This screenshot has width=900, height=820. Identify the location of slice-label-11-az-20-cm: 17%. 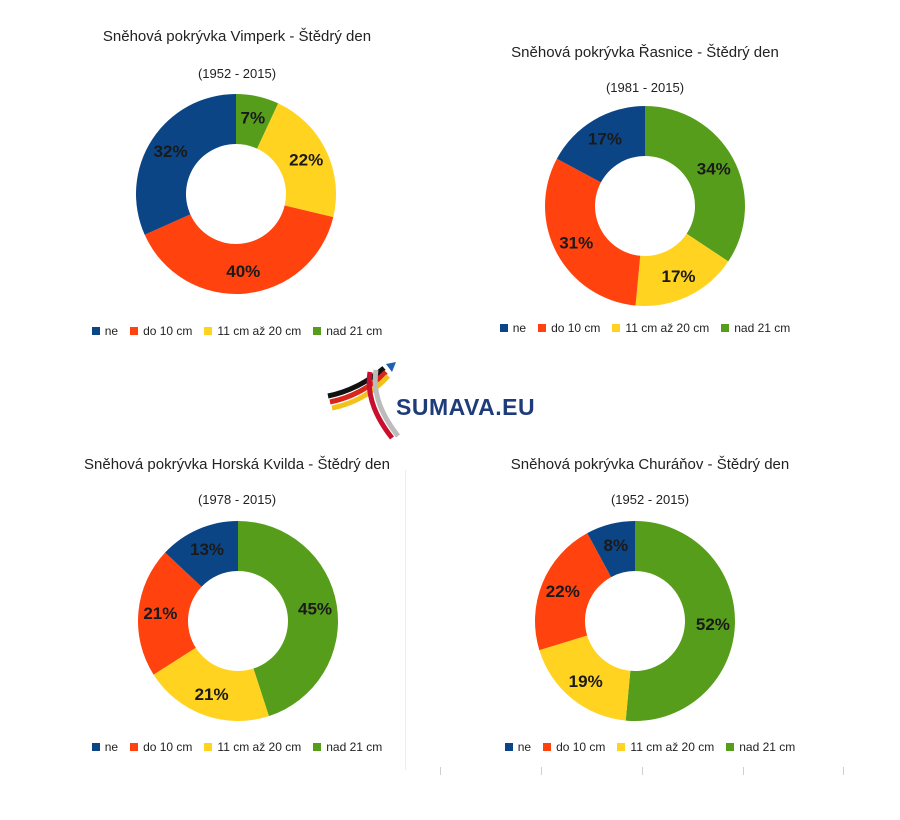
(679, 276).